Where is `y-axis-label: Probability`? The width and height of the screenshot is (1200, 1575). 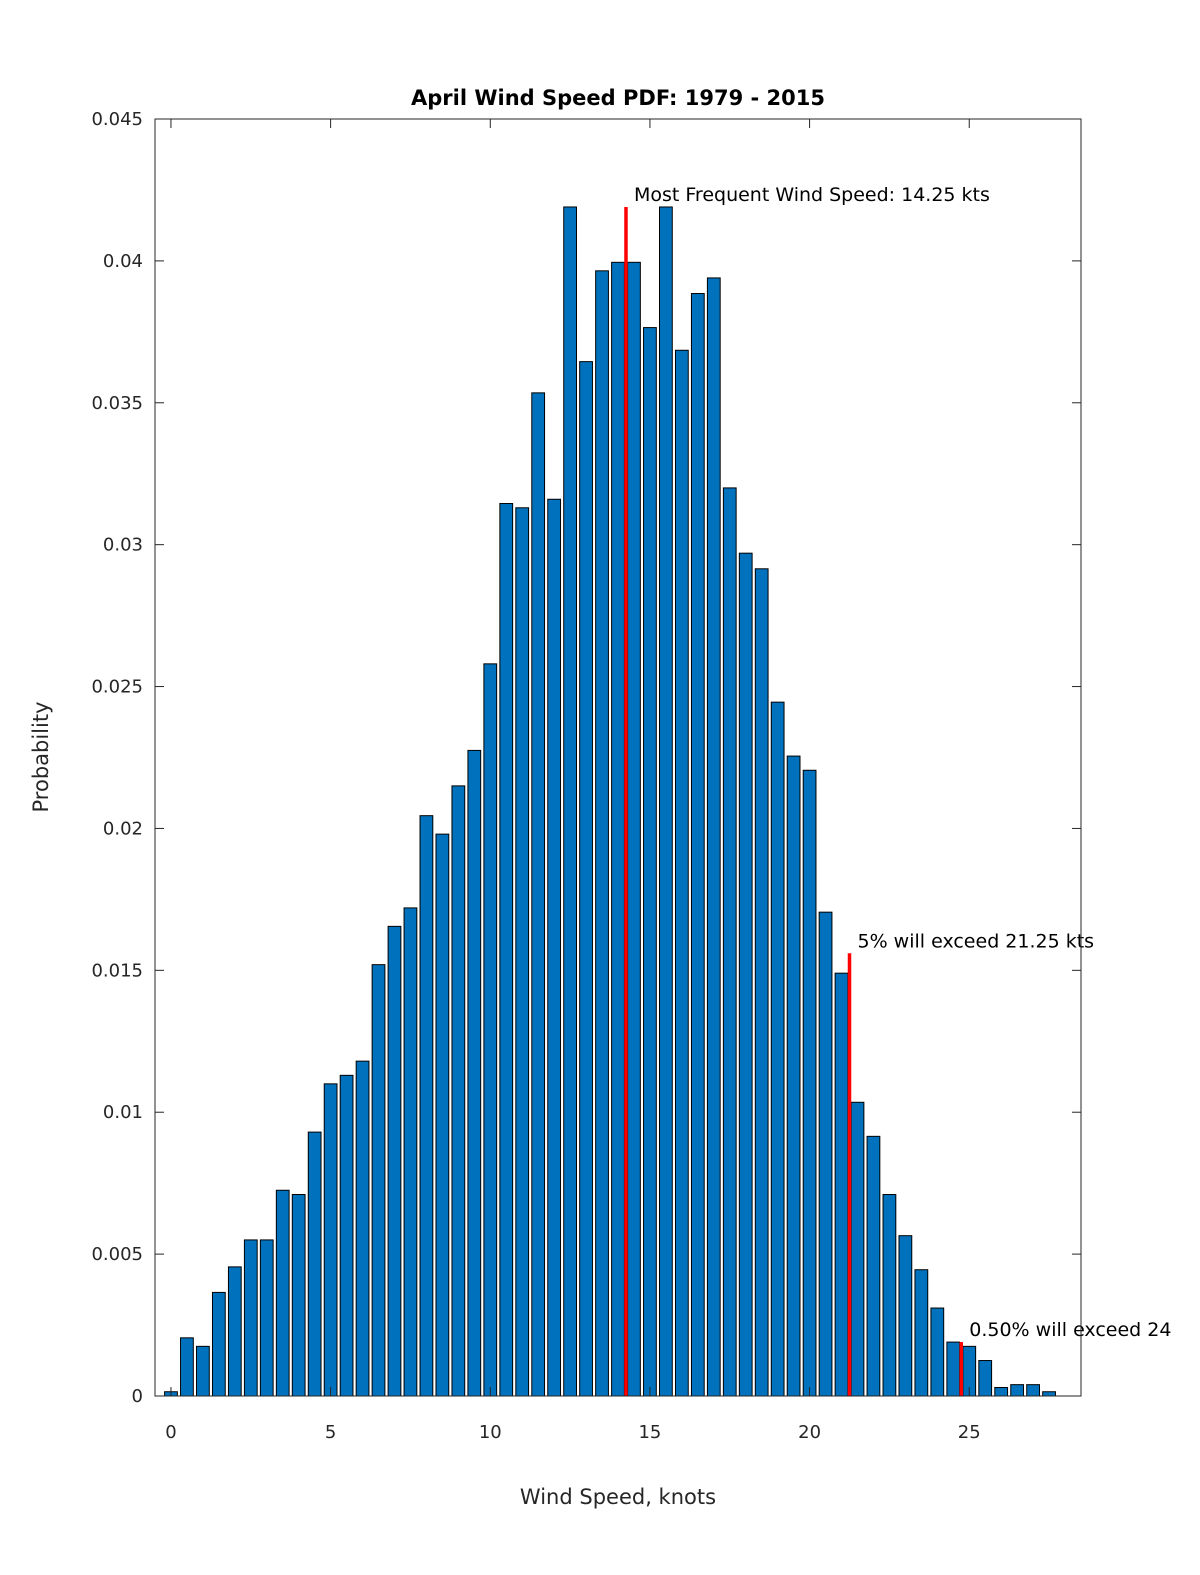 y-axis-label: Probability is located at coordinates (41, 756).